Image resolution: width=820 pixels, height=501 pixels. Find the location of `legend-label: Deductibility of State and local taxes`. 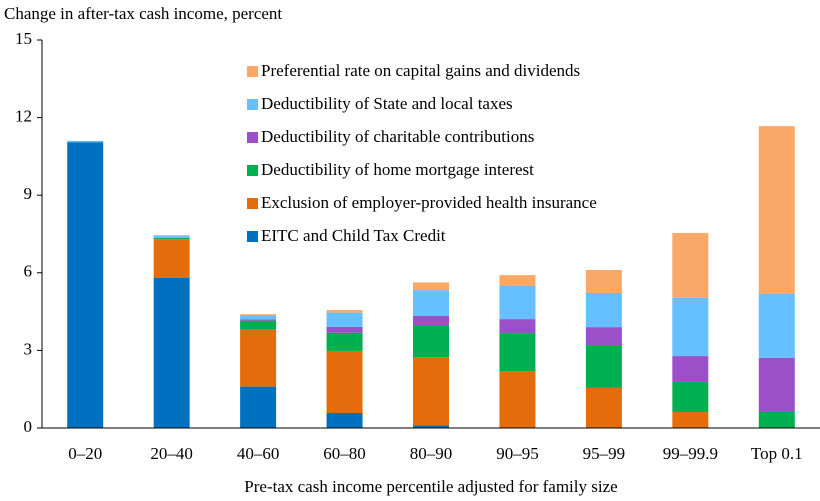

legend-label: Deductibility of State and local taxes is located at coordinates (387, 103).